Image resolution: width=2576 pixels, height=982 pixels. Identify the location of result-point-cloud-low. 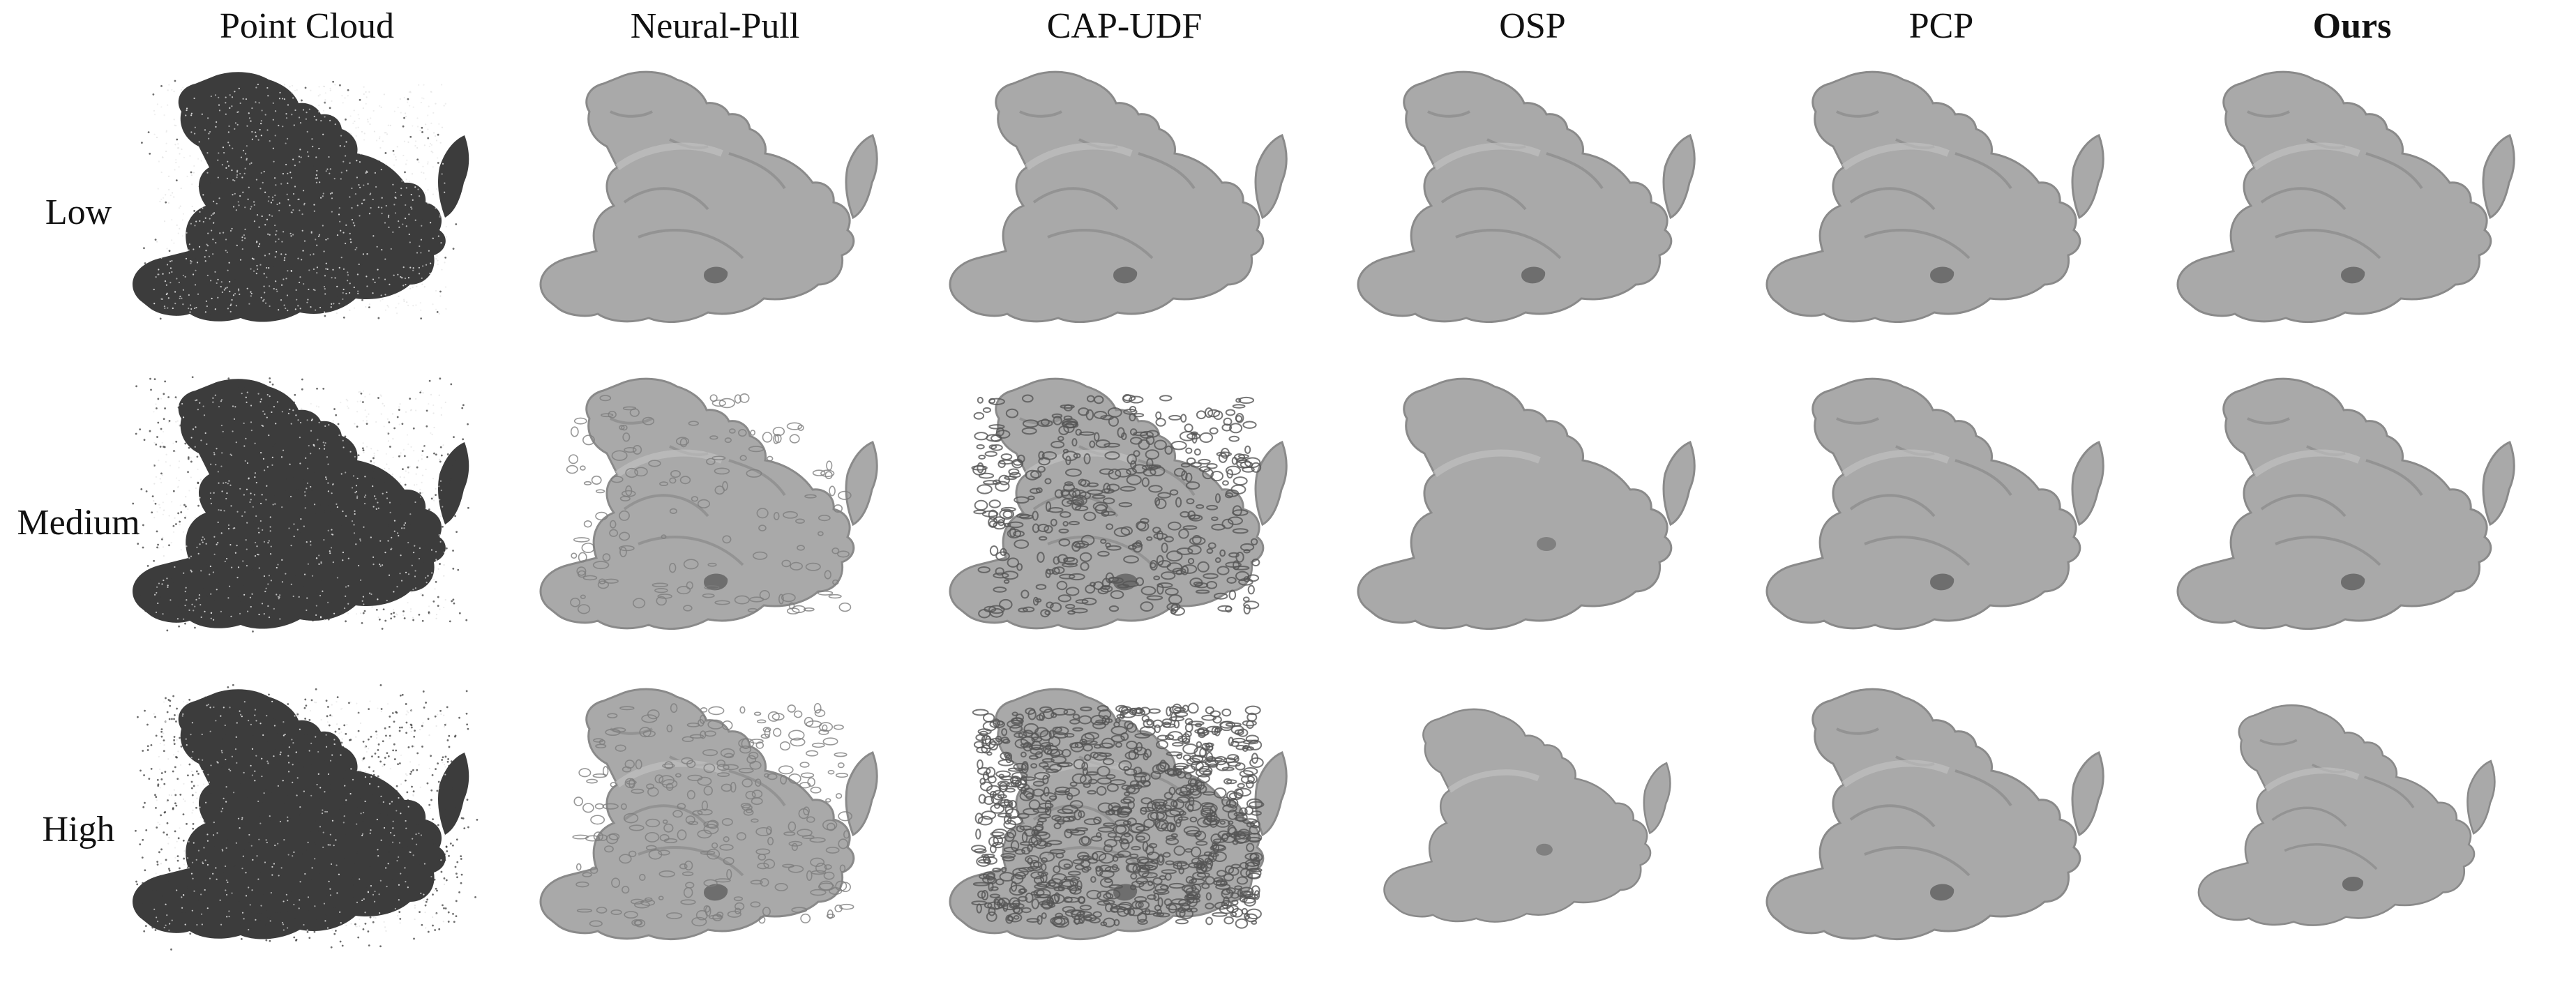
(307, 206).